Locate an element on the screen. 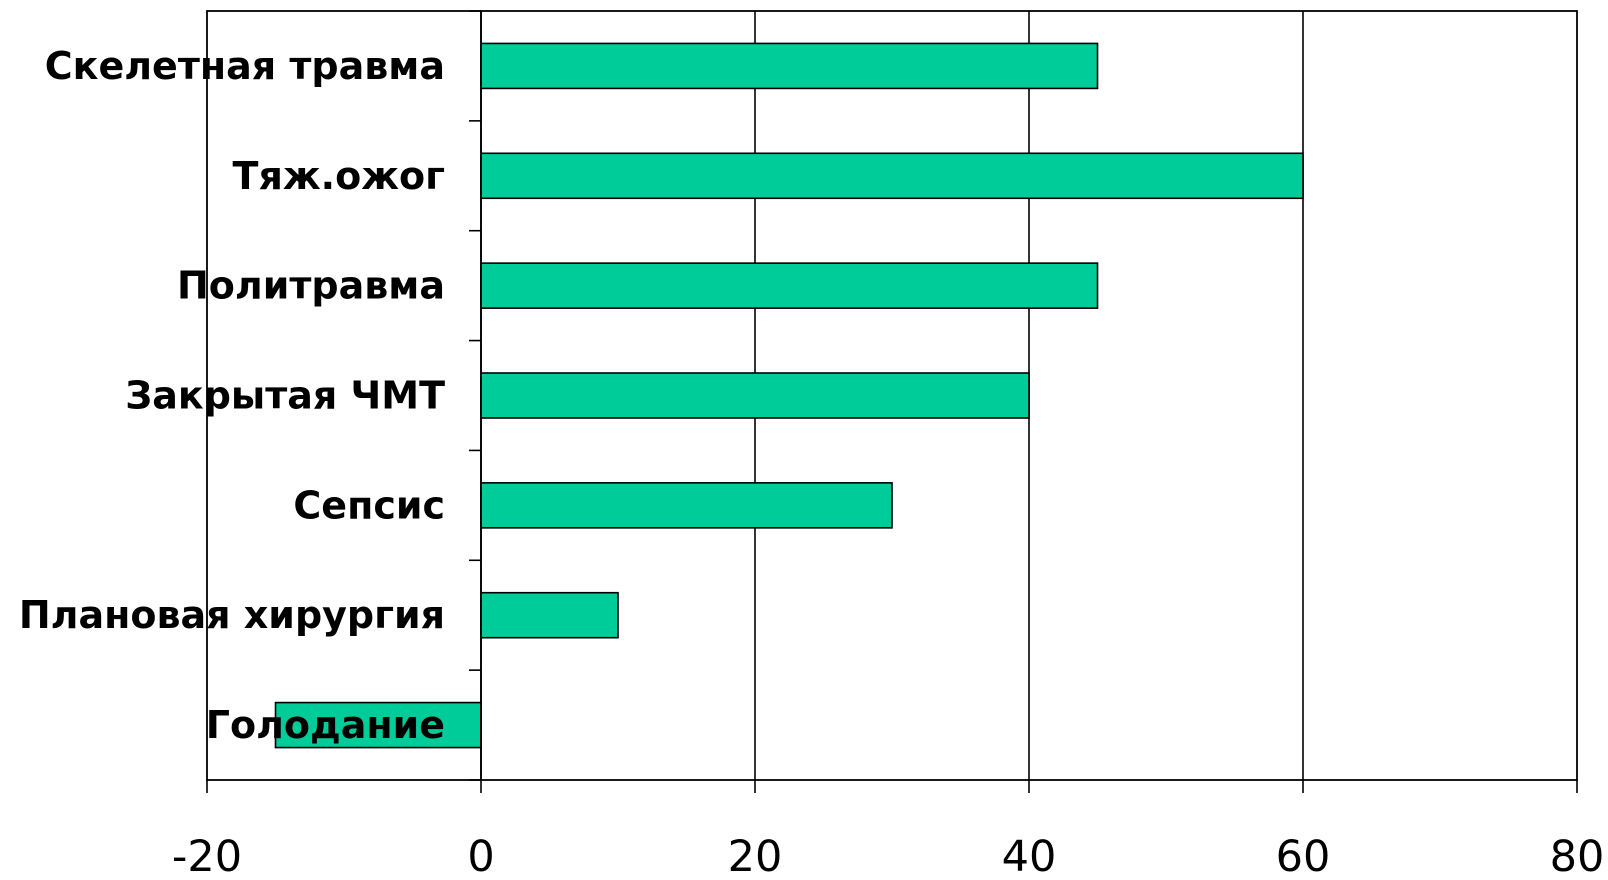  x-tick-label-3: 40 is located at coordinates (1029, 856).